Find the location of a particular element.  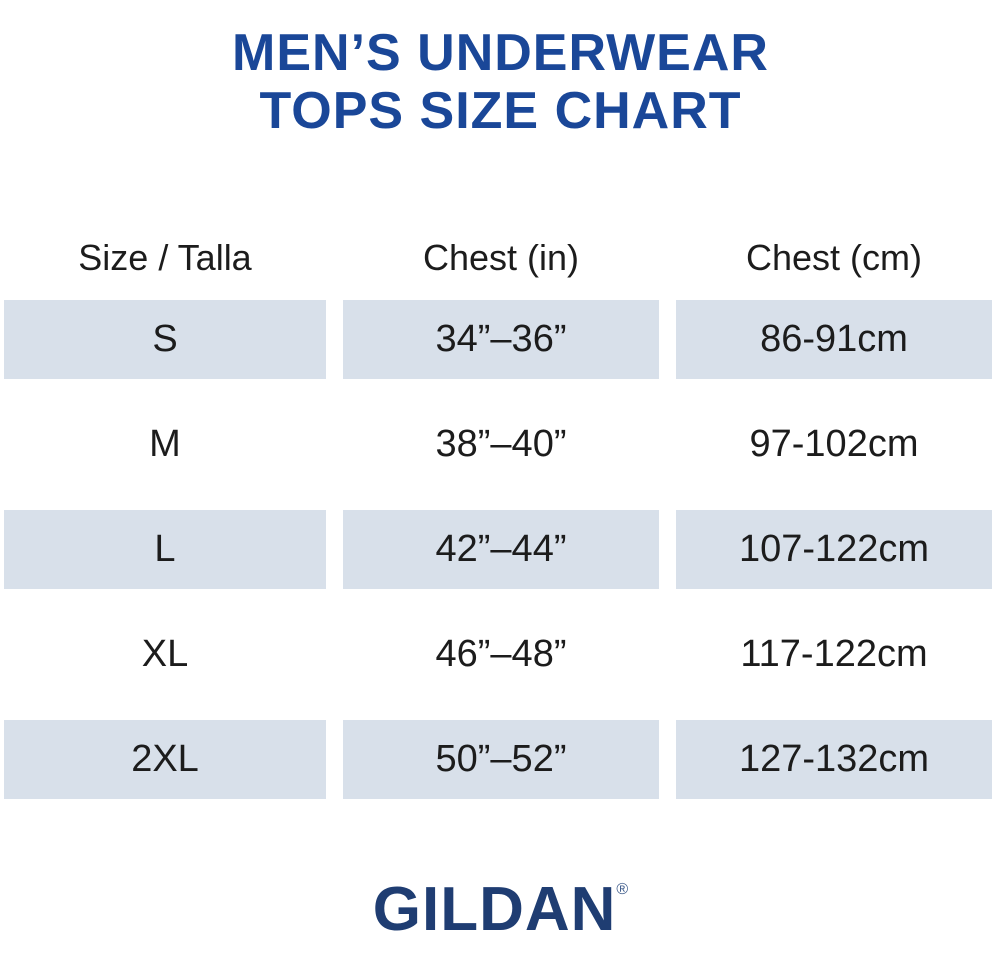

chest-cm-cell: 107-122cm is located at coordinates (834, 549).